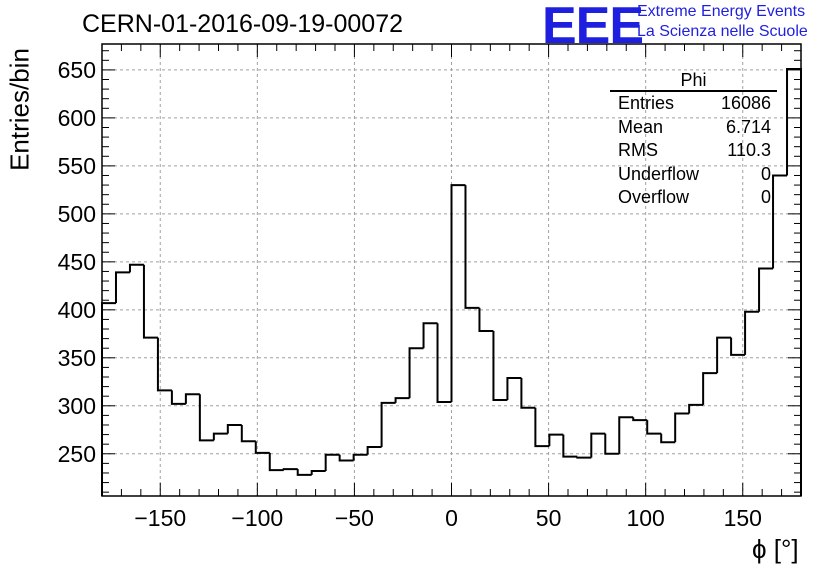  What do you see at coordinates (77, 310) in the screenshot?
I see `y-tick-label: 400` at bounding box center [77, 310].